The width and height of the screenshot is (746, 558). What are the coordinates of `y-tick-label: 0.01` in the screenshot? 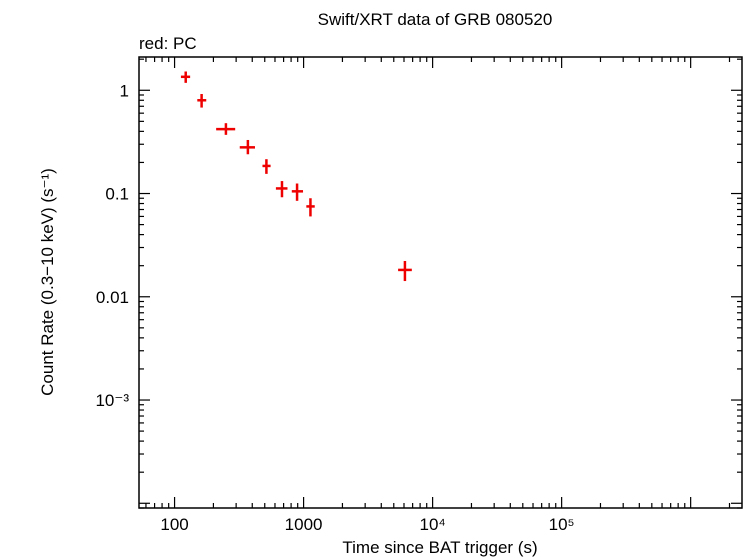 It's located at (112, 297).